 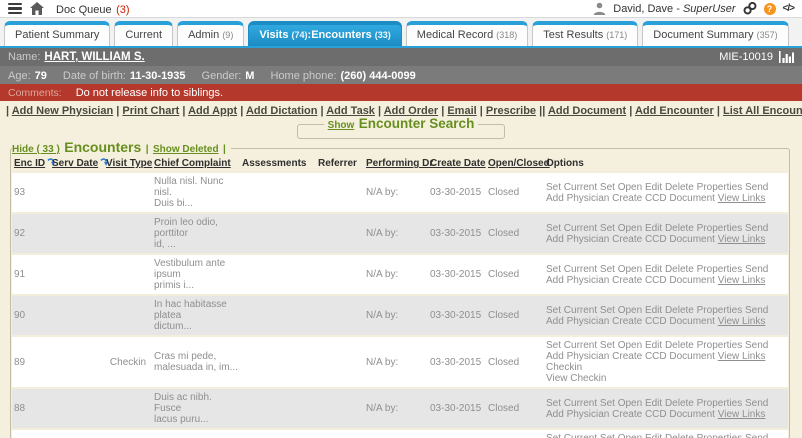 I want to click on column-header-serv-date: Serv Date, so click(x=79, y=164).